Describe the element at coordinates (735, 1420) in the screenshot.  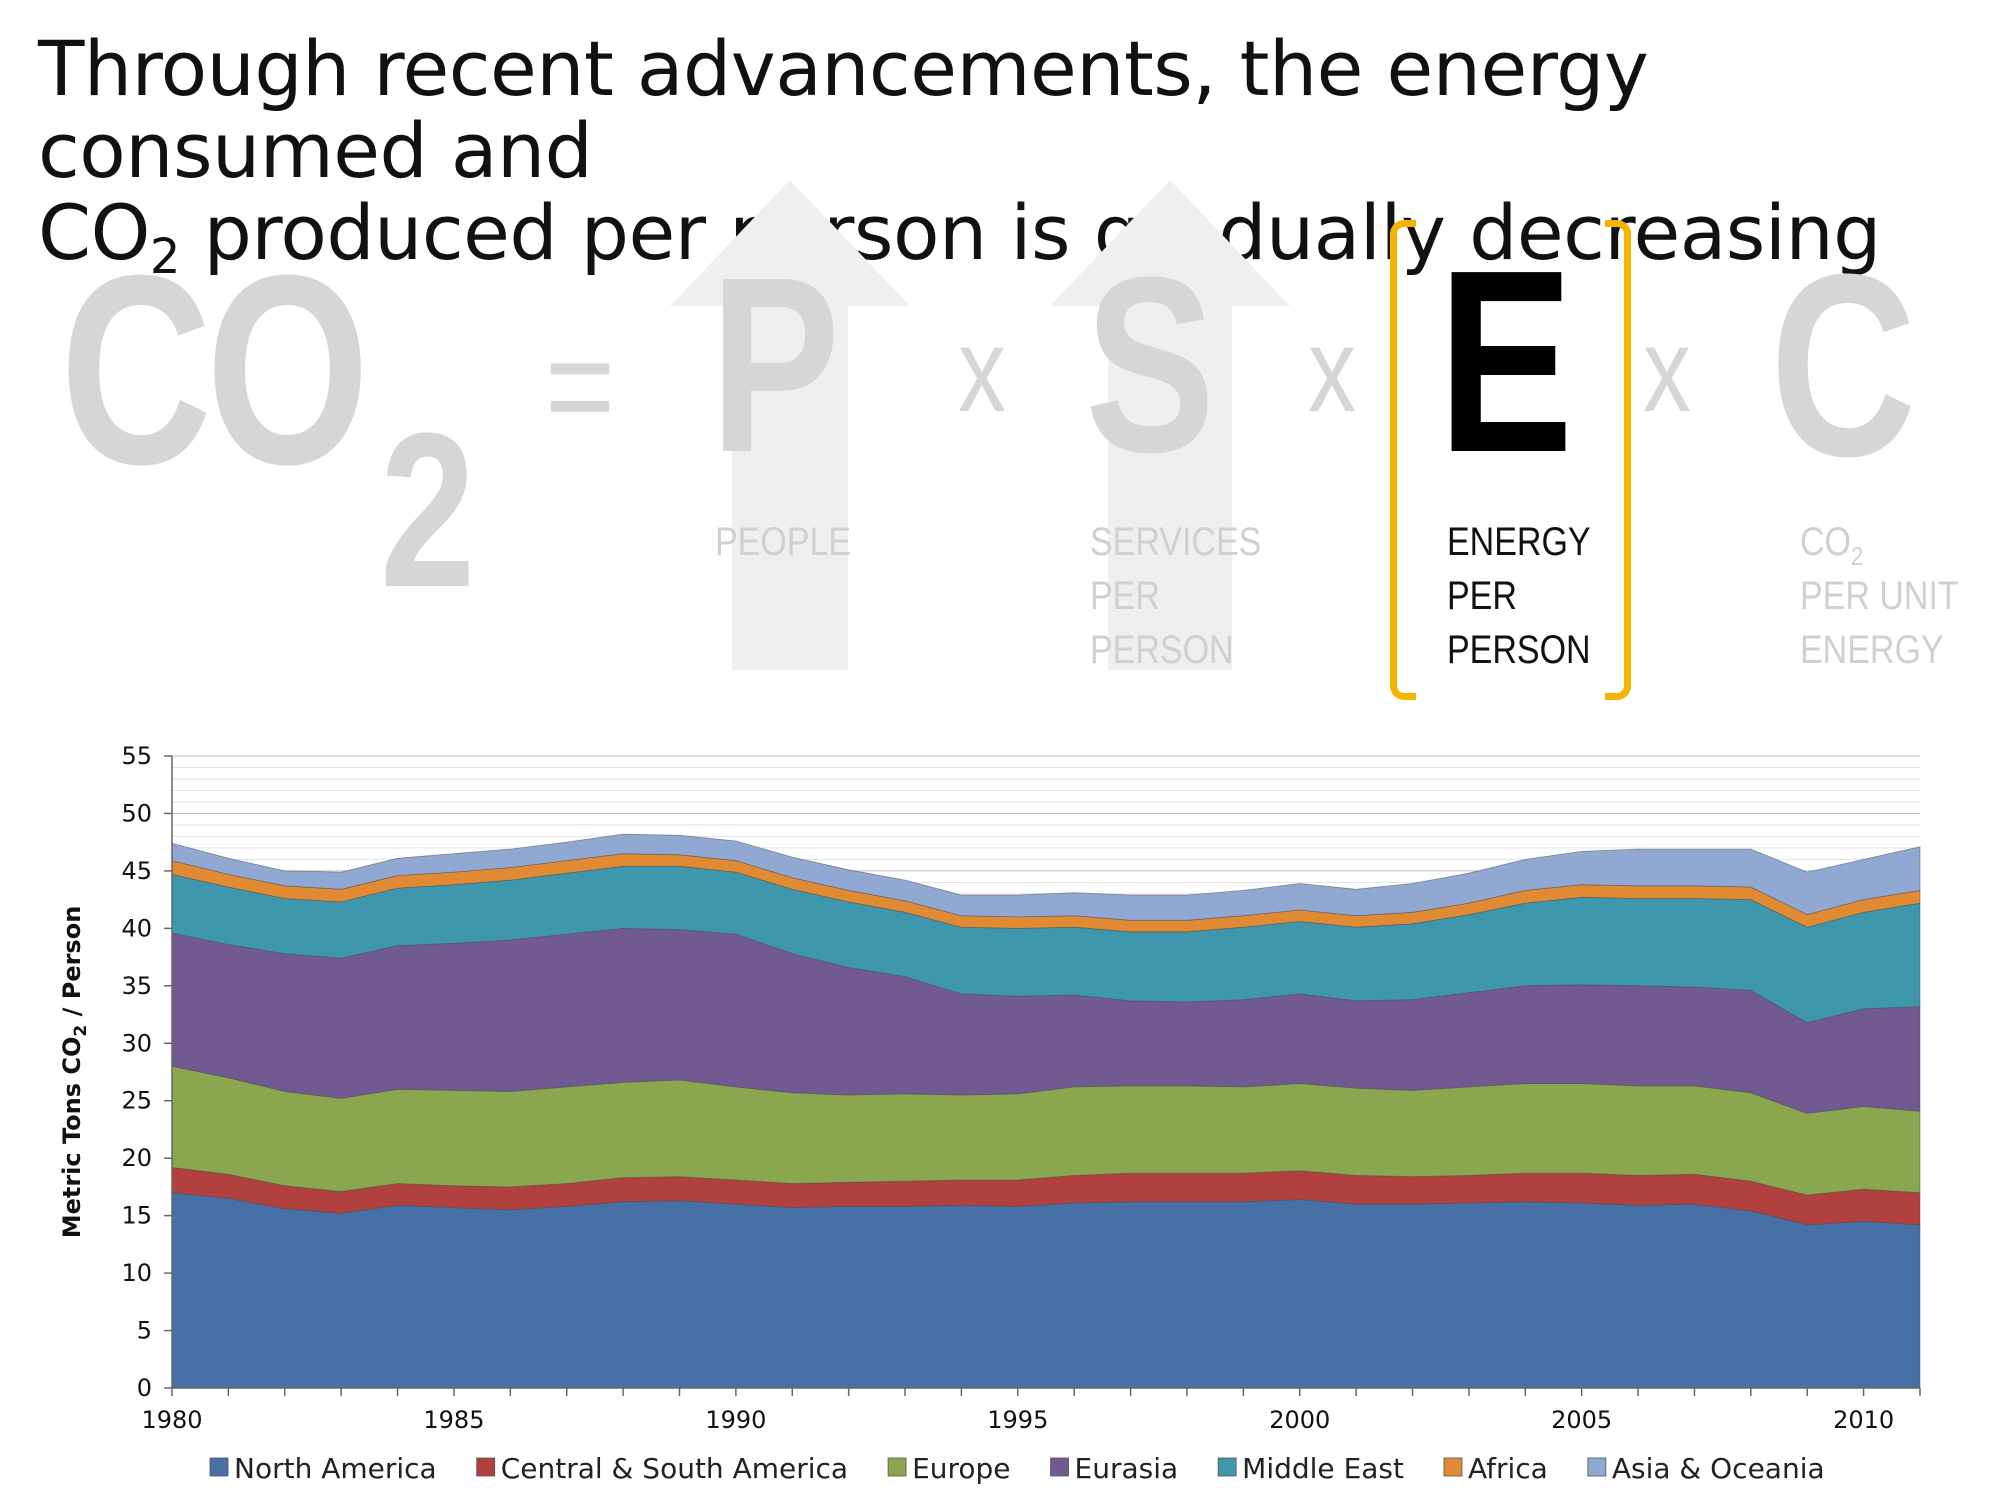
I see `x-tick-label: 1990` at that location.